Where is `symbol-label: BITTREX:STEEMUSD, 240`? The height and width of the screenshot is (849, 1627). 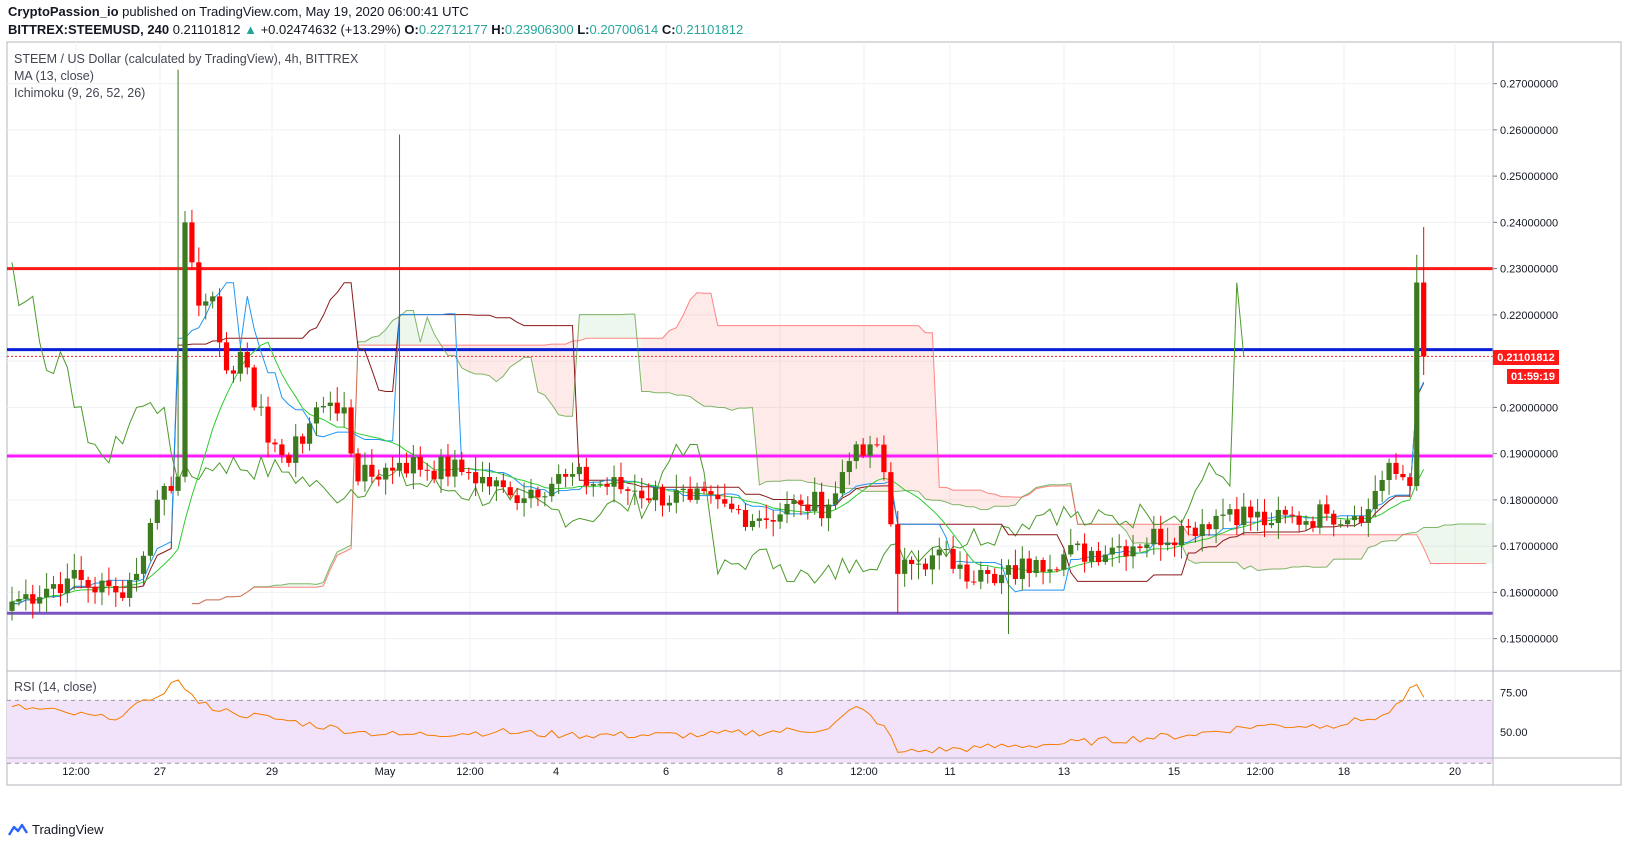
symbol-label: BITTREX:STEEMUSD, 240 is located at coordinates (89, 29).